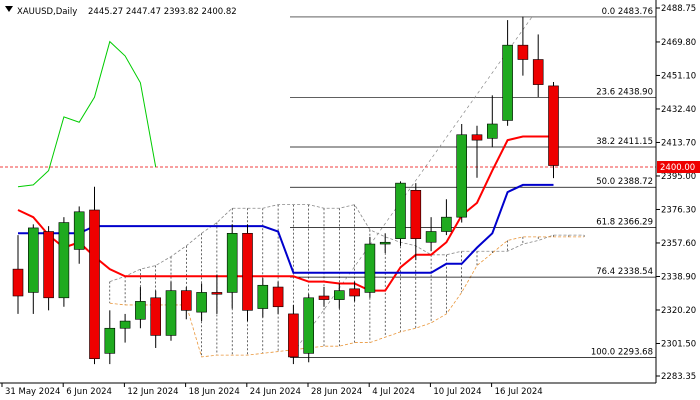 The image size is (700, 400). Describe the element at coordinates (627, 12) in the screenshot. I see `fib-level-label: 0.0 2483.76` at that location.